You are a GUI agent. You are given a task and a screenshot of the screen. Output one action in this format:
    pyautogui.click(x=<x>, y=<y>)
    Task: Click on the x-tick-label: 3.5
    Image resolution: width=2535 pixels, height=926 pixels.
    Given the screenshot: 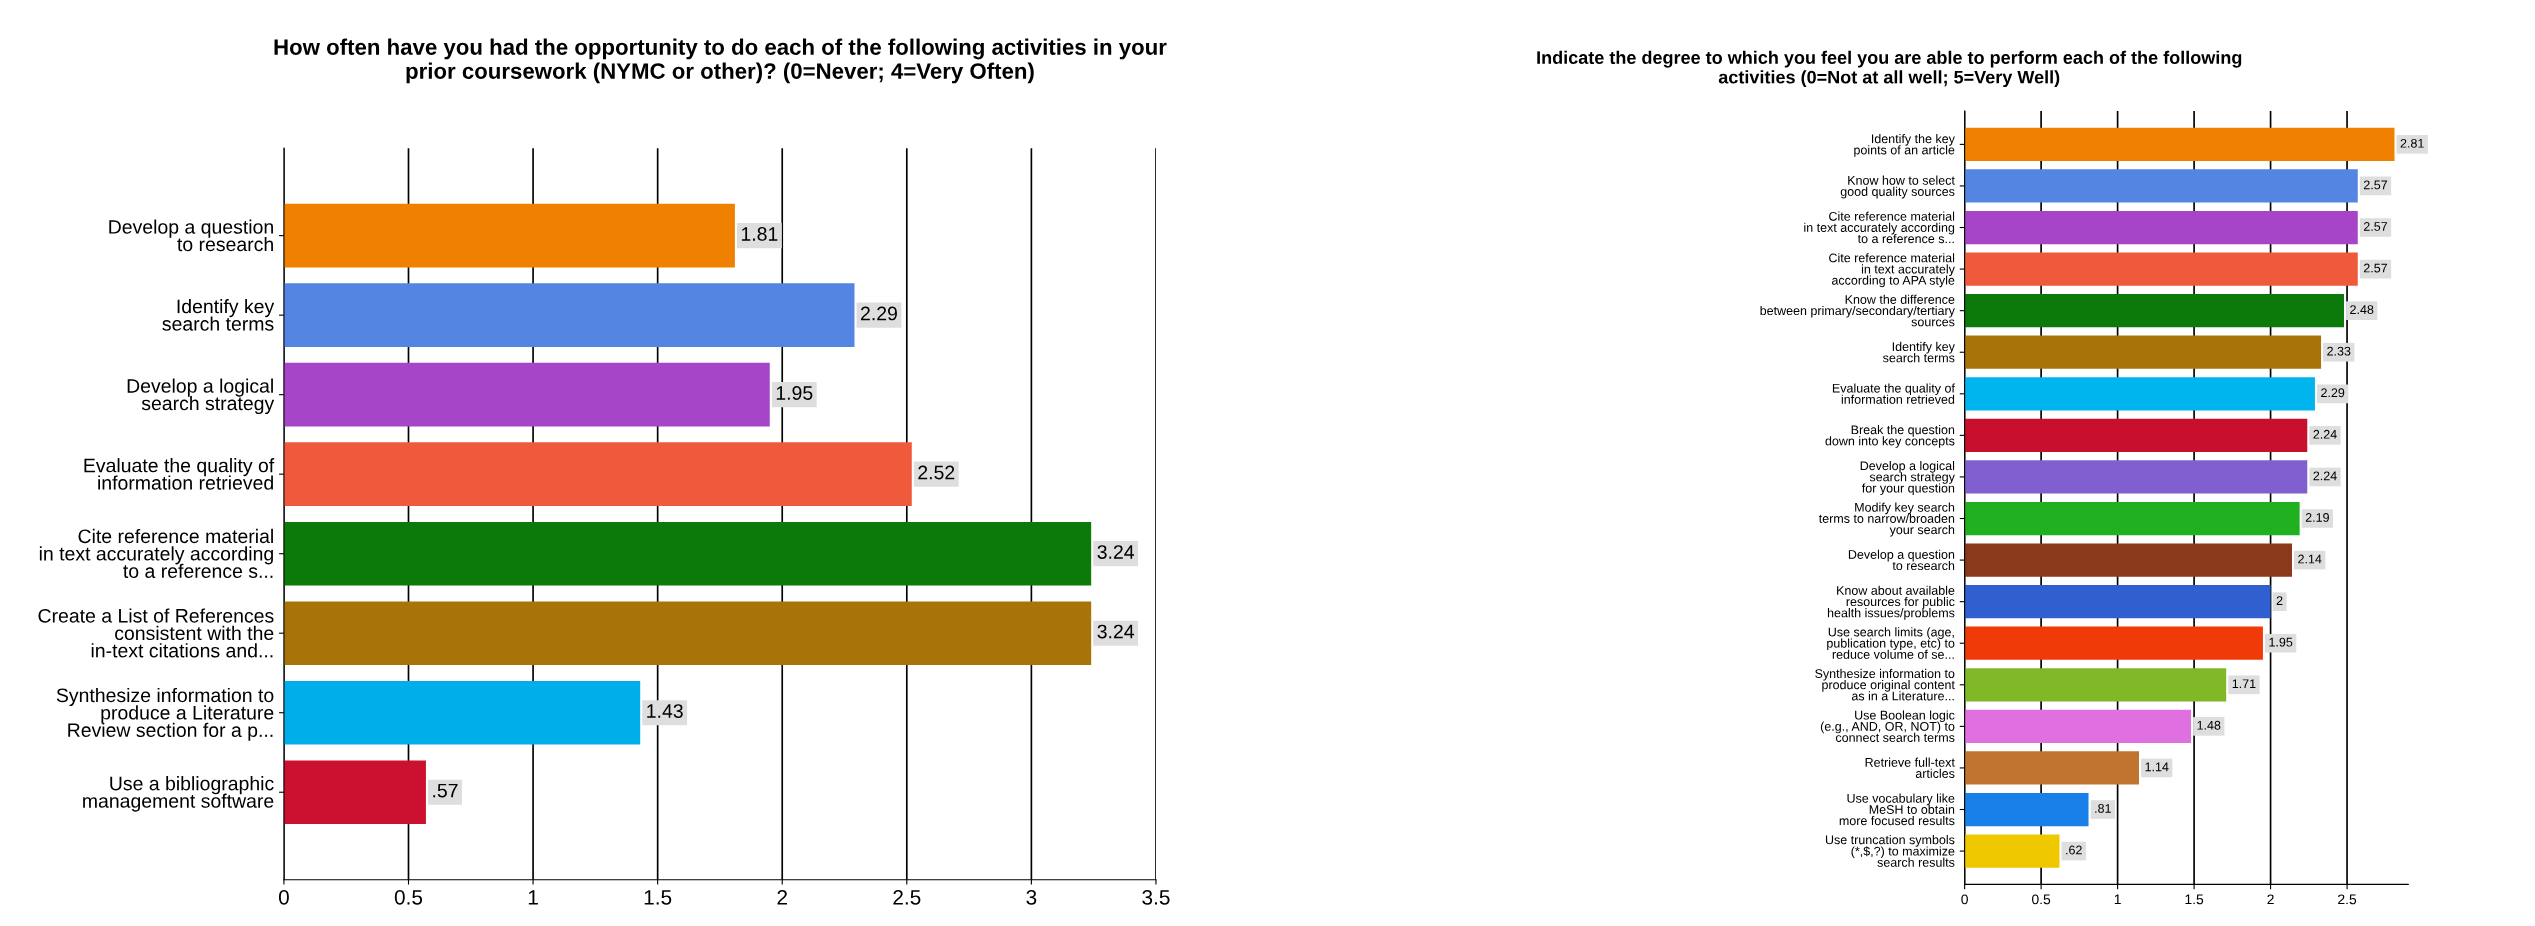 What is the action you would take?
    pyautogui.click(x=1156, y=897)
    